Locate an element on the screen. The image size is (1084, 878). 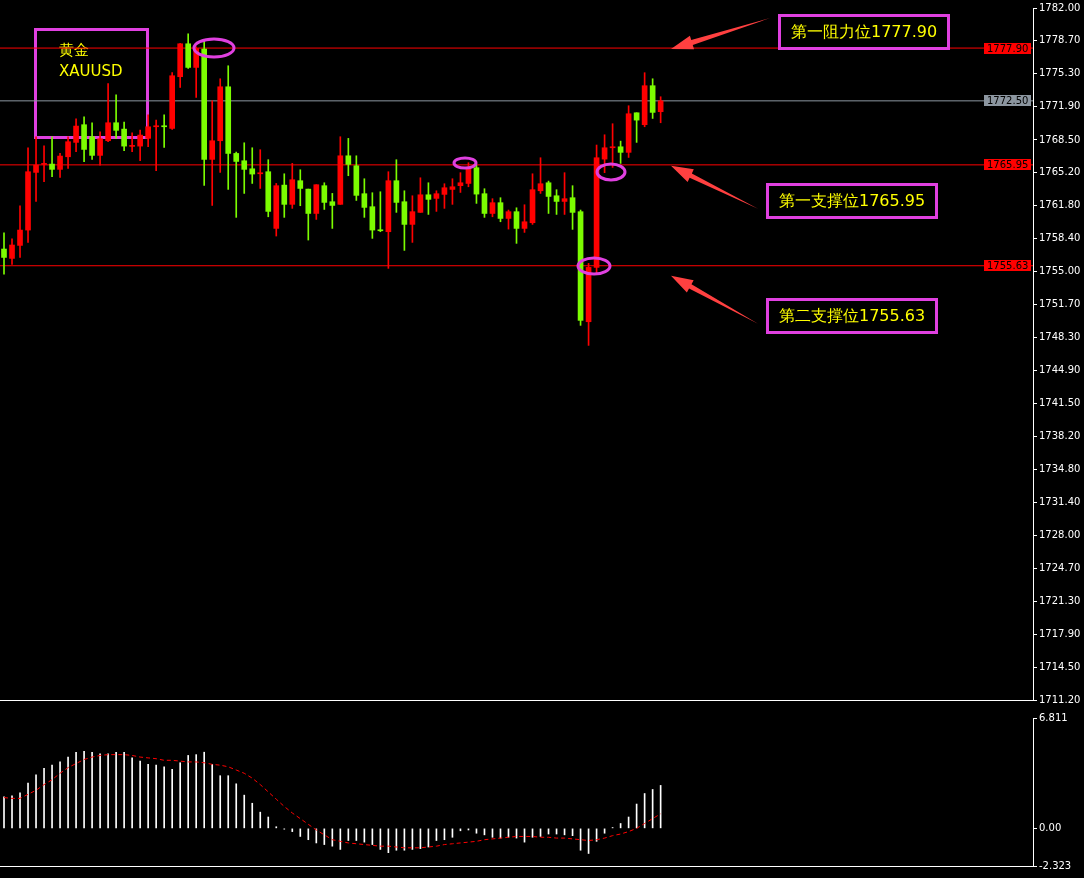
ref-line-label: 1777.90 is located at coordinates (1008, 48).